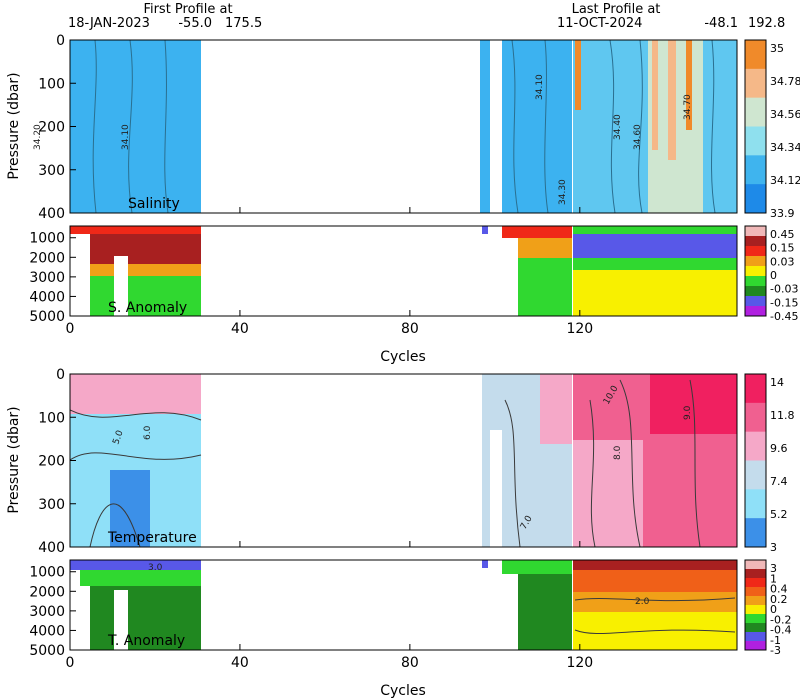  I want to click on y-tick-label: 0, so click(60, 375).